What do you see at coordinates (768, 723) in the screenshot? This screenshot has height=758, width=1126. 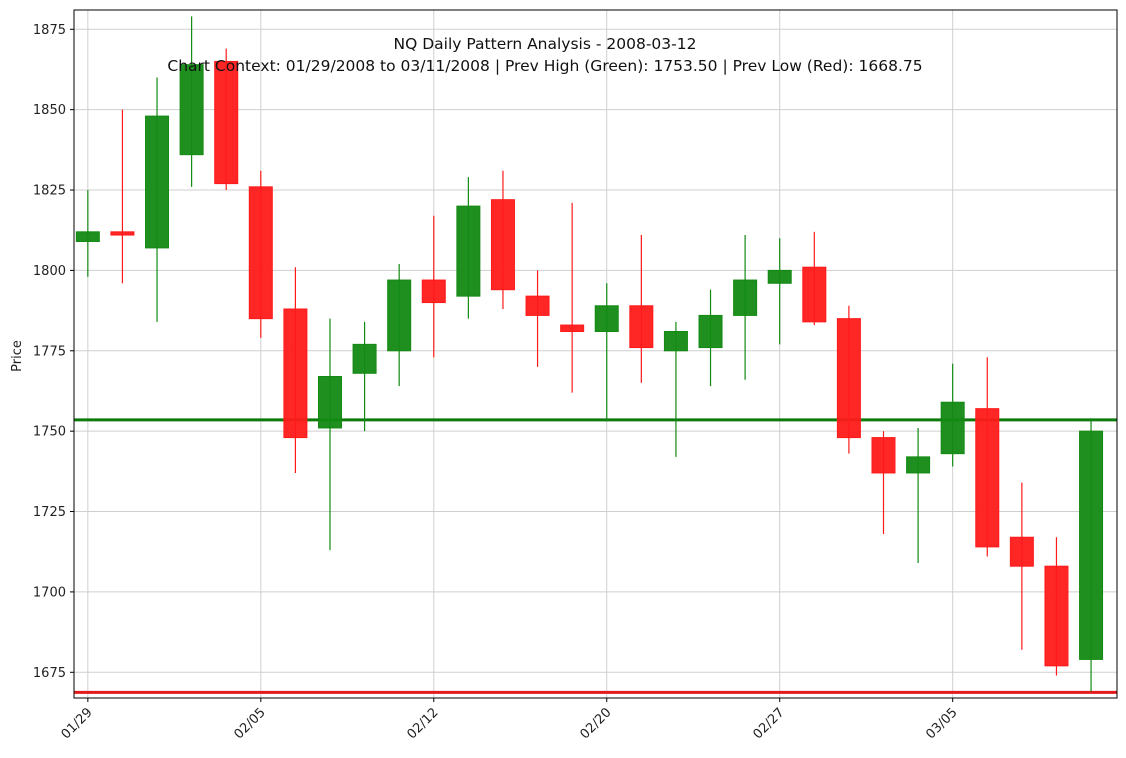 I see `x-tick-label: 02/27` at bounding box center [768, 723].